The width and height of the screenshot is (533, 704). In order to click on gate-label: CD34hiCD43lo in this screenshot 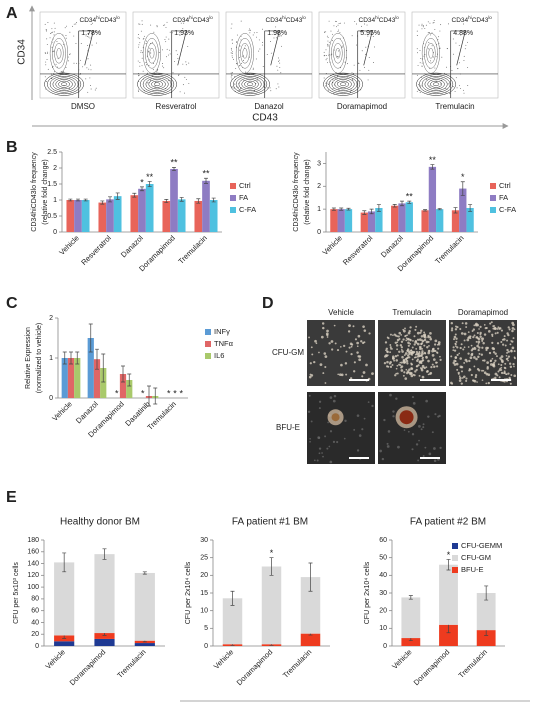, I will do `click(193, 19)`.